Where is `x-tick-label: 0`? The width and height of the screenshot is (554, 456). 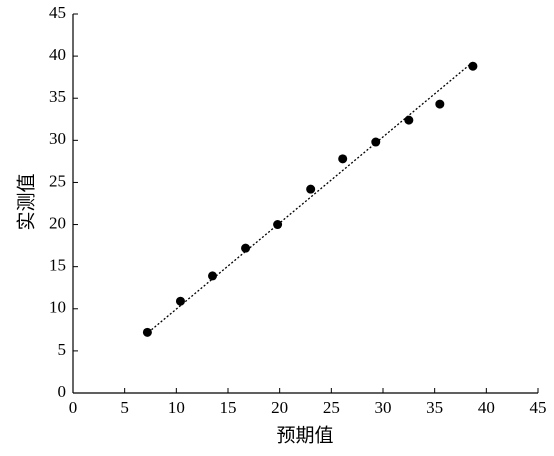
x-tick-label: 0 is located at coordinates (73, 407).